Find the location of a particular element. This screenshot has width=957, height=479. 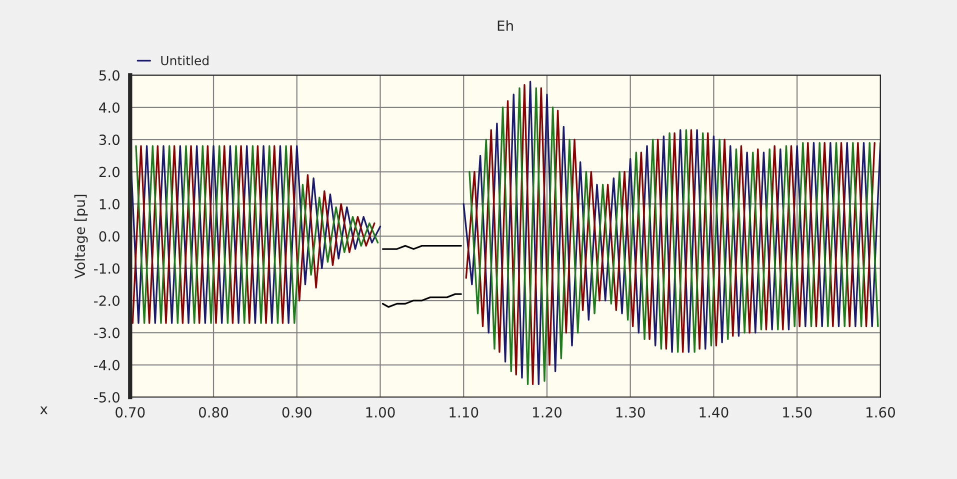

x-tick-label: 0.70 is located at coordinates (130, 412).